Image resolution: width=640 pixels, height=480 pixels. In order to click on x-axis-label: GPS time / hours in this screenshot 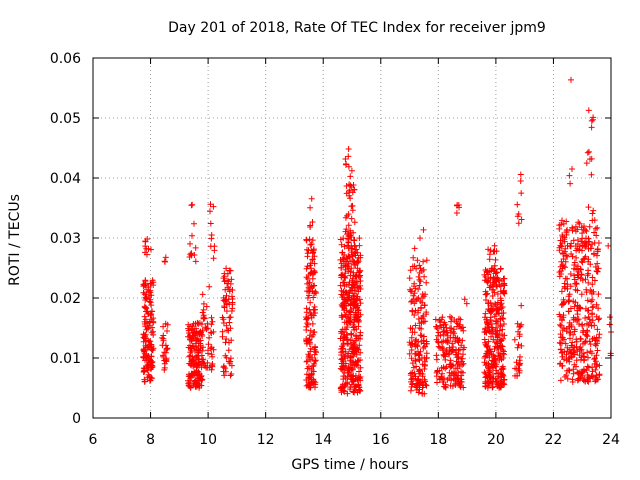, I will do `click(349, 465)`.